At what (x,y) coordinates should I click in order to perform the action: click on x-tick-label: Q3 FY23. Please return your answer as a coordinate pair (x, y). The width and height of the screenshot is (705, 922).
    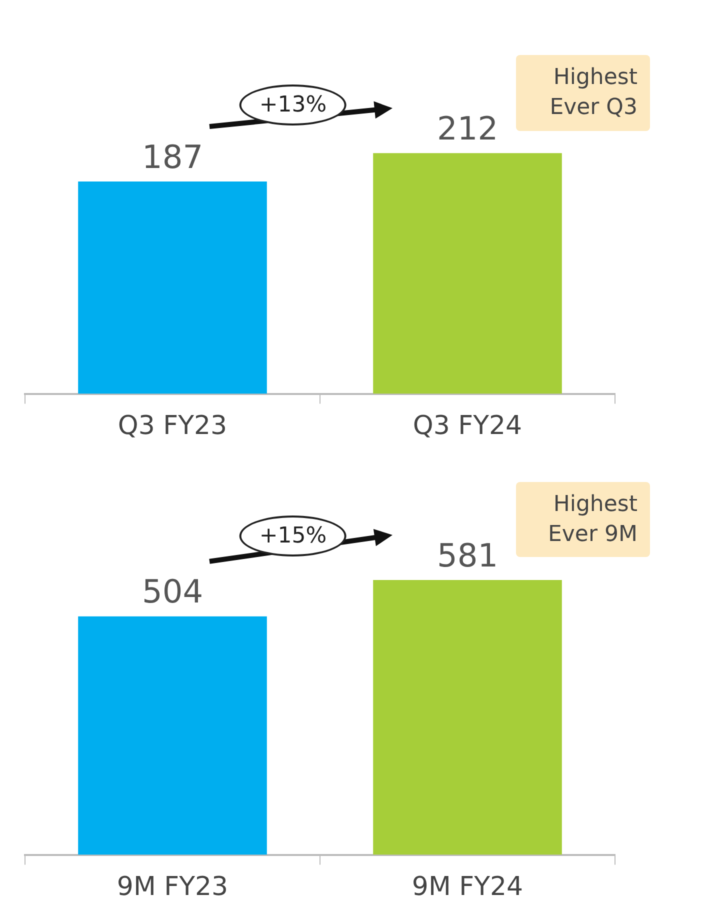
    Looking at the image, I should click on (173, 426).